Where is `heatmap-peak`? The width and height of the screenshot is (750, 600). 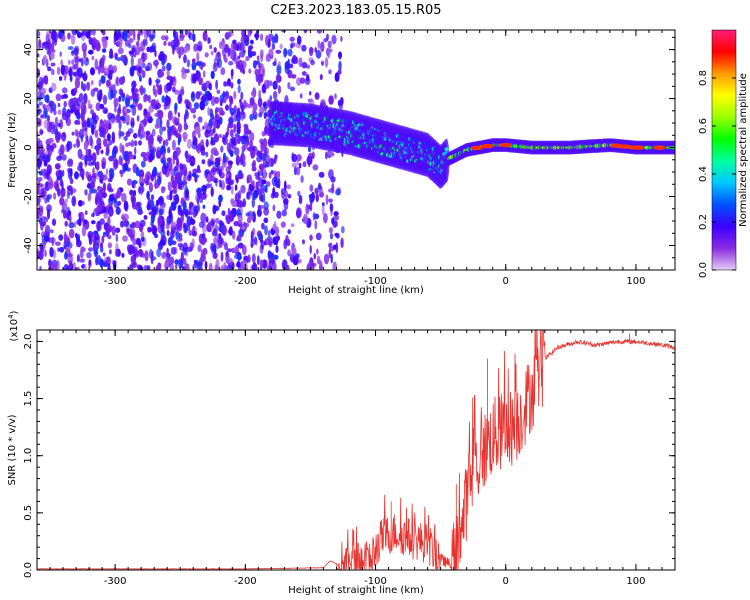 heatmap-peak is located at coordinates (505, 145).